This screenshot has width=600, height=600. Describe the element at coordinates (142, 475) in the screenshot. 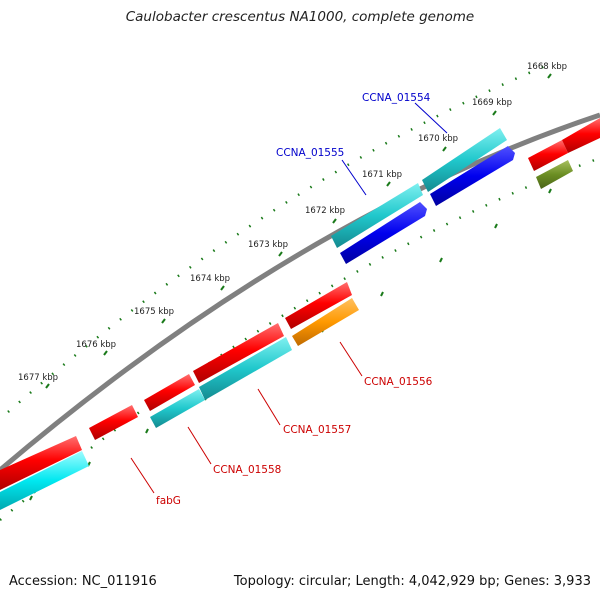

I see `leader-fabg` at that location.